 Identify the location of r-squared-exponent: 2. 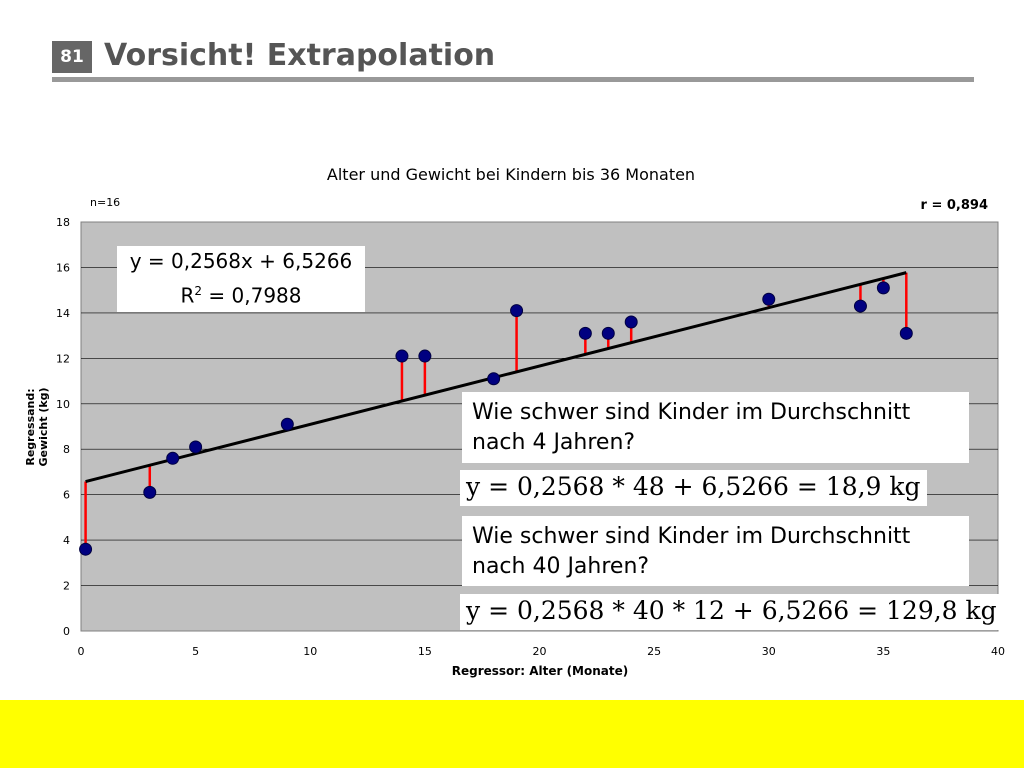
(198, 291).